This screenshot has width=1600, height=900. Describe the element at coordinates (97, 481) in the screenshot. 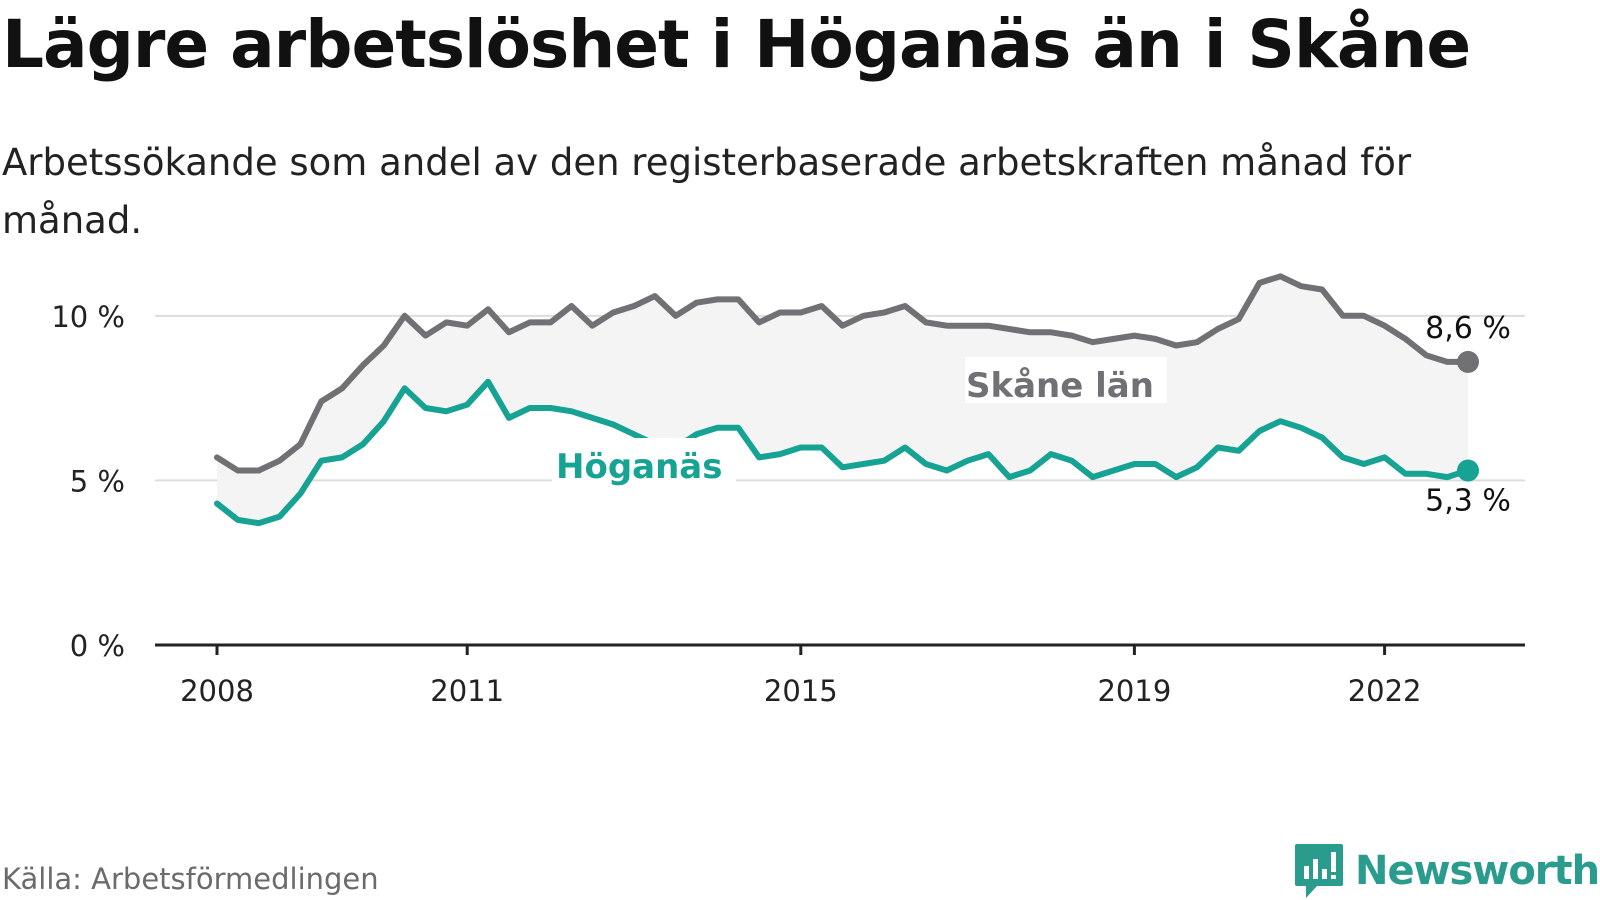

I see `y-tick-label: 5 %` at that location.